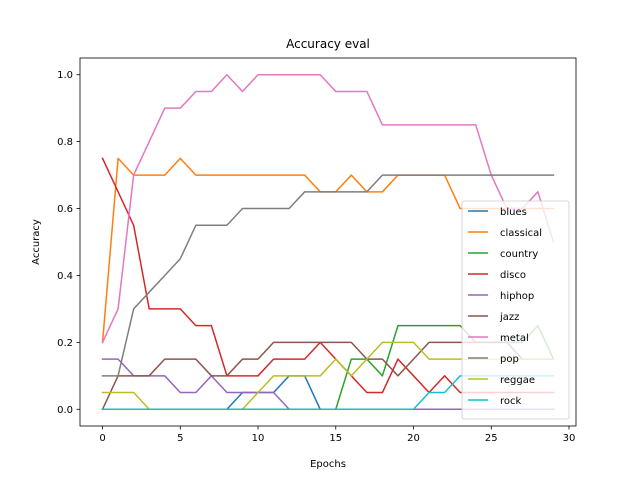  What do you see at coordinates (180, 438) in the screenshot?
I see `x-tick-label: 5` at bounding box center [180, 438].